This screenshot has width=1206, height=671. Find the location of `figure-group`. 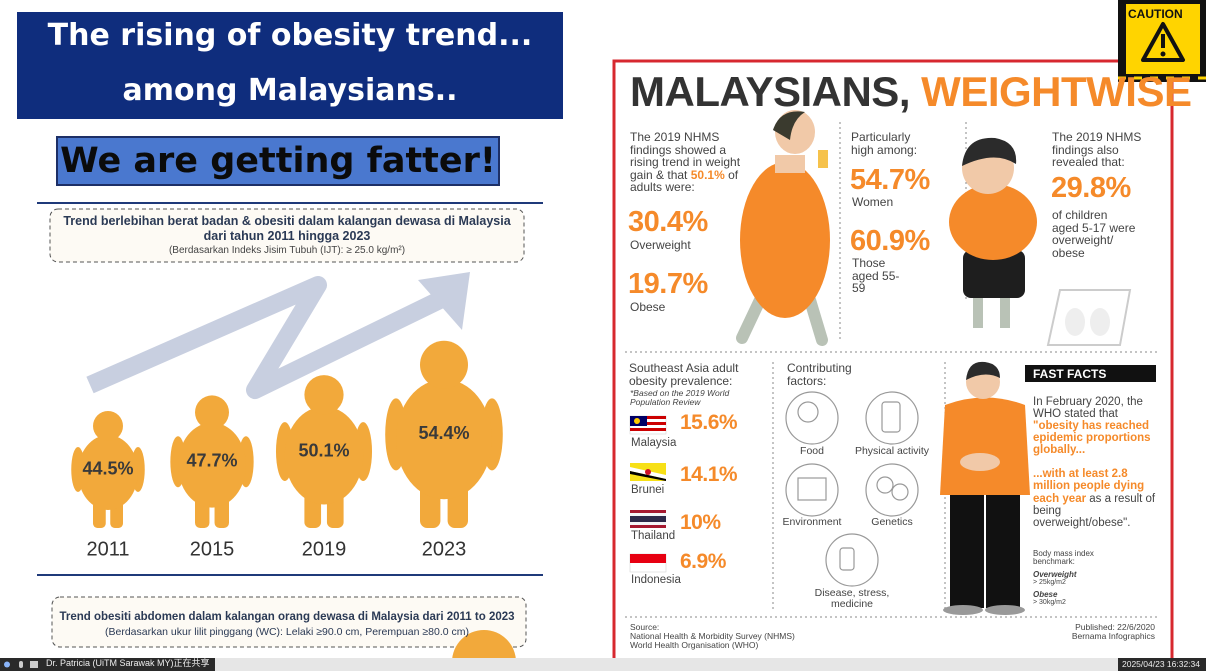

figure-group is located at coordinates (287, 434).